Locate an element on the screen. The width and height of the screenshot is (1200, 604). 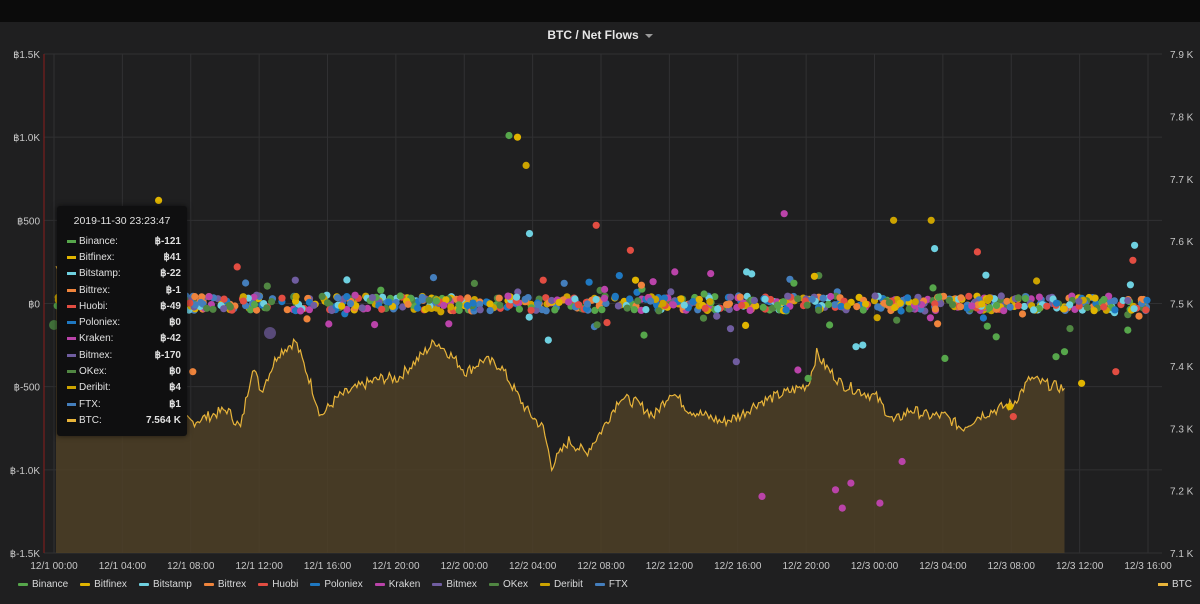
tooltip-row: Binance: ฿-121 is located at coordinates (122, 241).